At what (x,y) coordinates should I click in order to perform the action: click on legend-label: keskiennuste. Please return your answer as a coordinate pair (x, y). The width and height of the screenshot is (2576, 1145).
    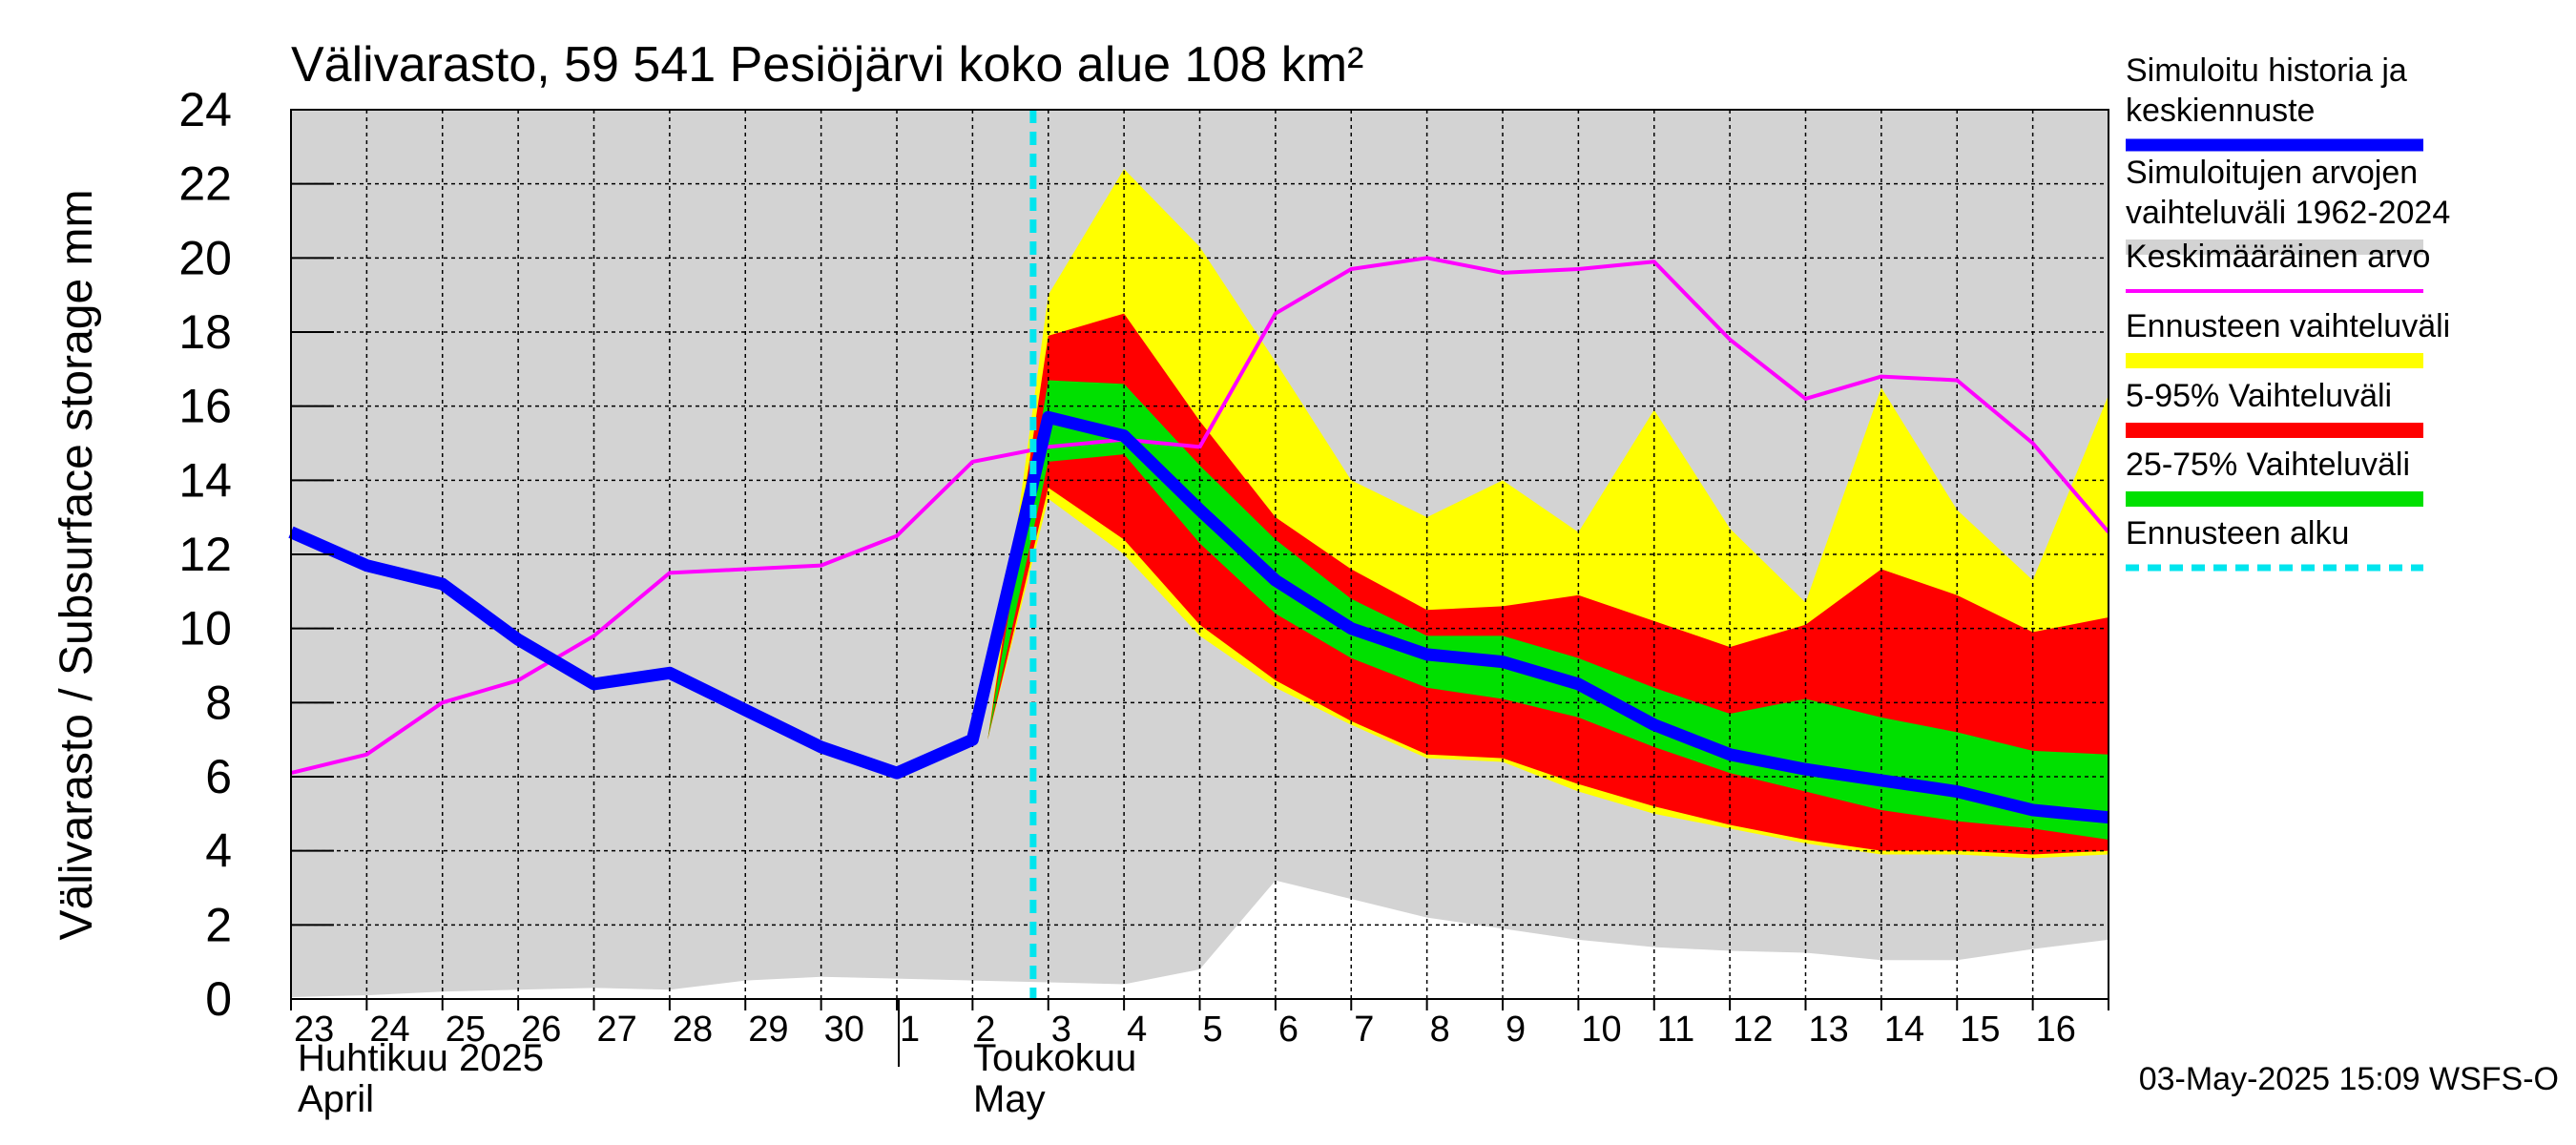
    Looking at the image, I should click on (2220, 111).